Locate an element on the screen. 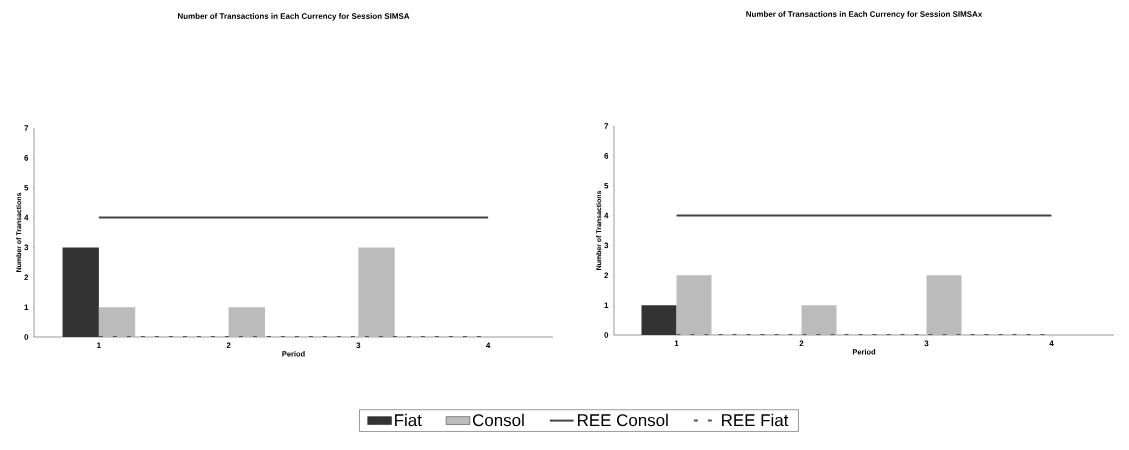 The width and height of the screenshot is (1129, 450). legend-label: REE Consol is located at coordinates (623, 420).